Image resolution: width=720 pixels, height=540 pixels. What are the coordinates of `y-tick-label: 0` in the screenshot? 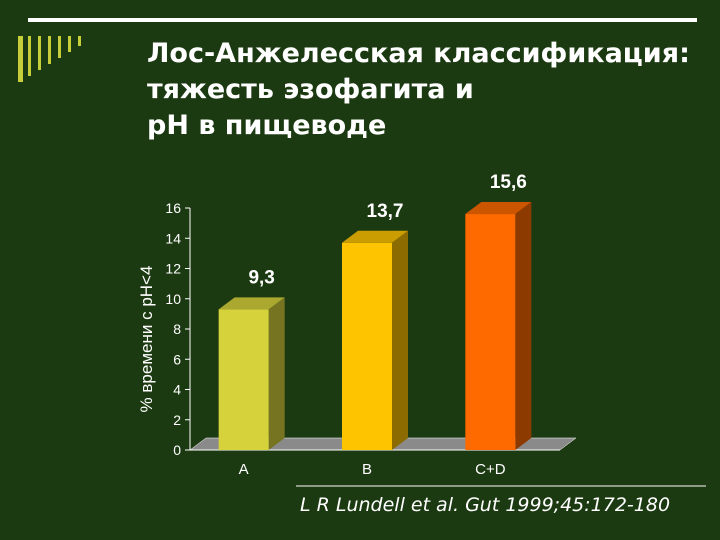 It's located at (177, 450).